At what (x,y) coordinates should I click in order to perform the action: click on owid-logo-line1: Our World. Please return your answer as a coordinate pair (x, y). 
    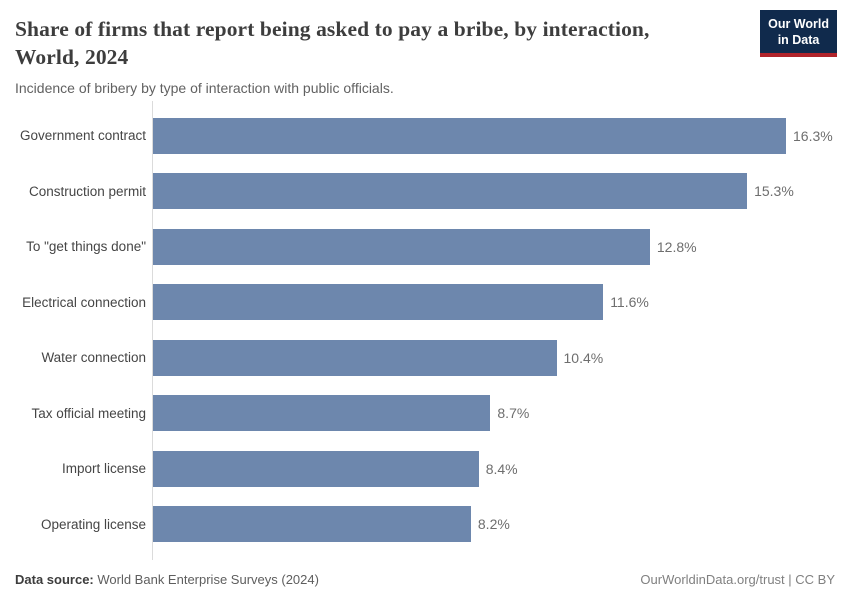
    Looking at the image, I should click on (798, 24).